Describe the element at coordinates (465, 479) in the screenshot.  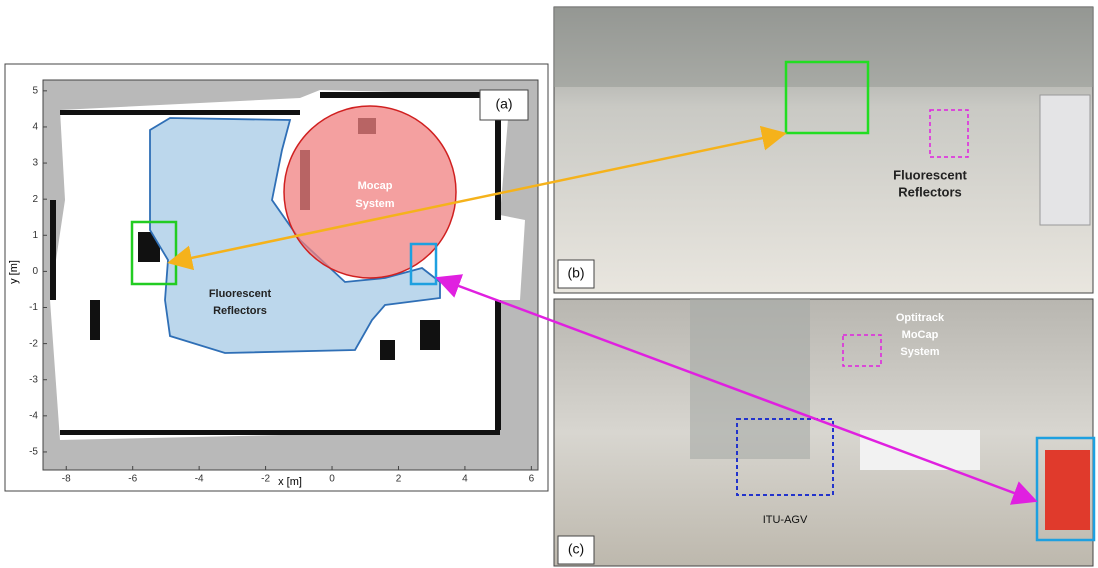
I see `x-tick-label: 4` at that location.